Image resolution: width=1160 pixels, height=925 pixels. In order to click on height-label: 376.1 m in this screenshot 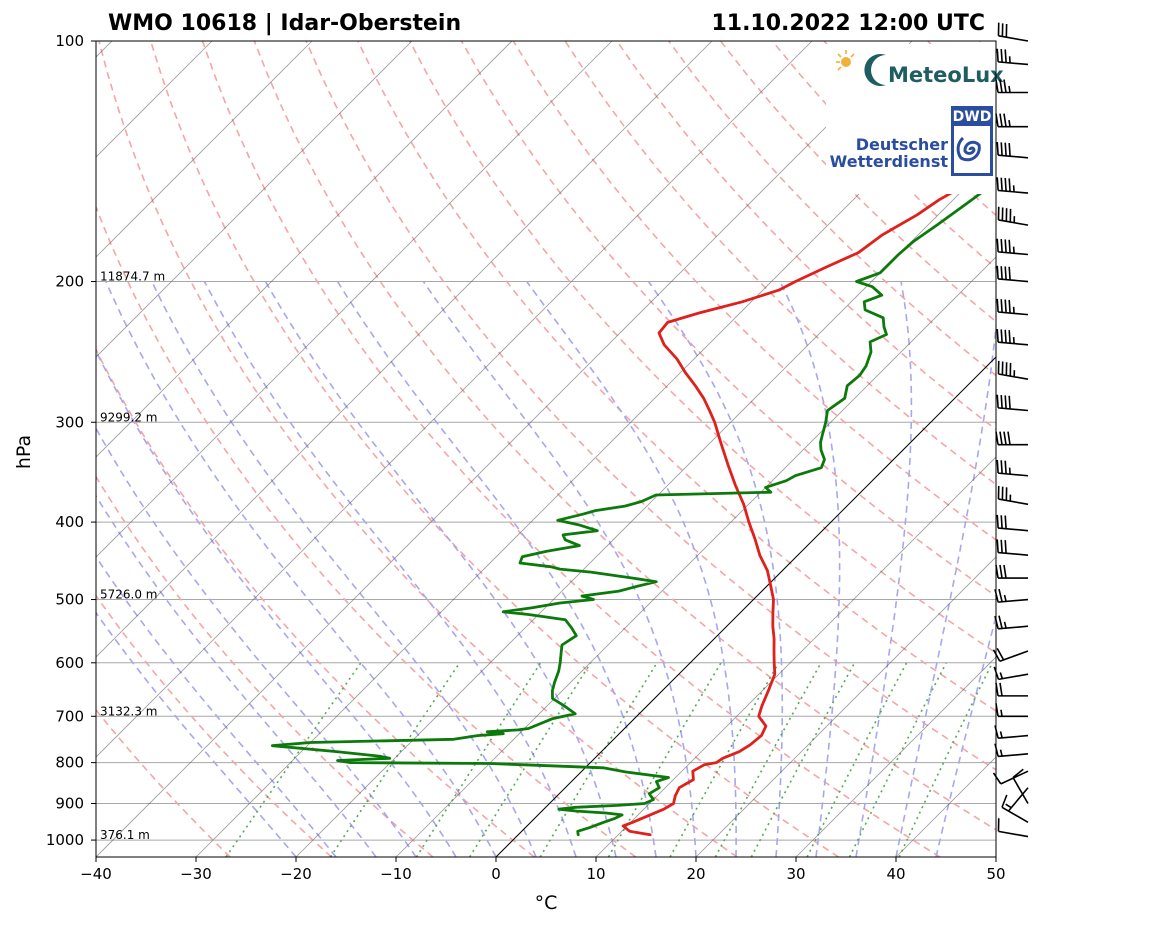, I will do `click(125, 835)`.